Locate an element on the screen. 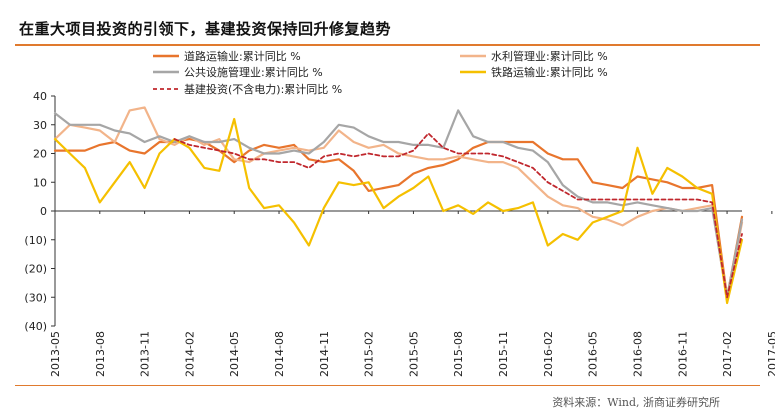 Image resolution: width=775 pixels, height=412 pixels. x-tick-label: 2015-08 is located at coordinates (458, 354).